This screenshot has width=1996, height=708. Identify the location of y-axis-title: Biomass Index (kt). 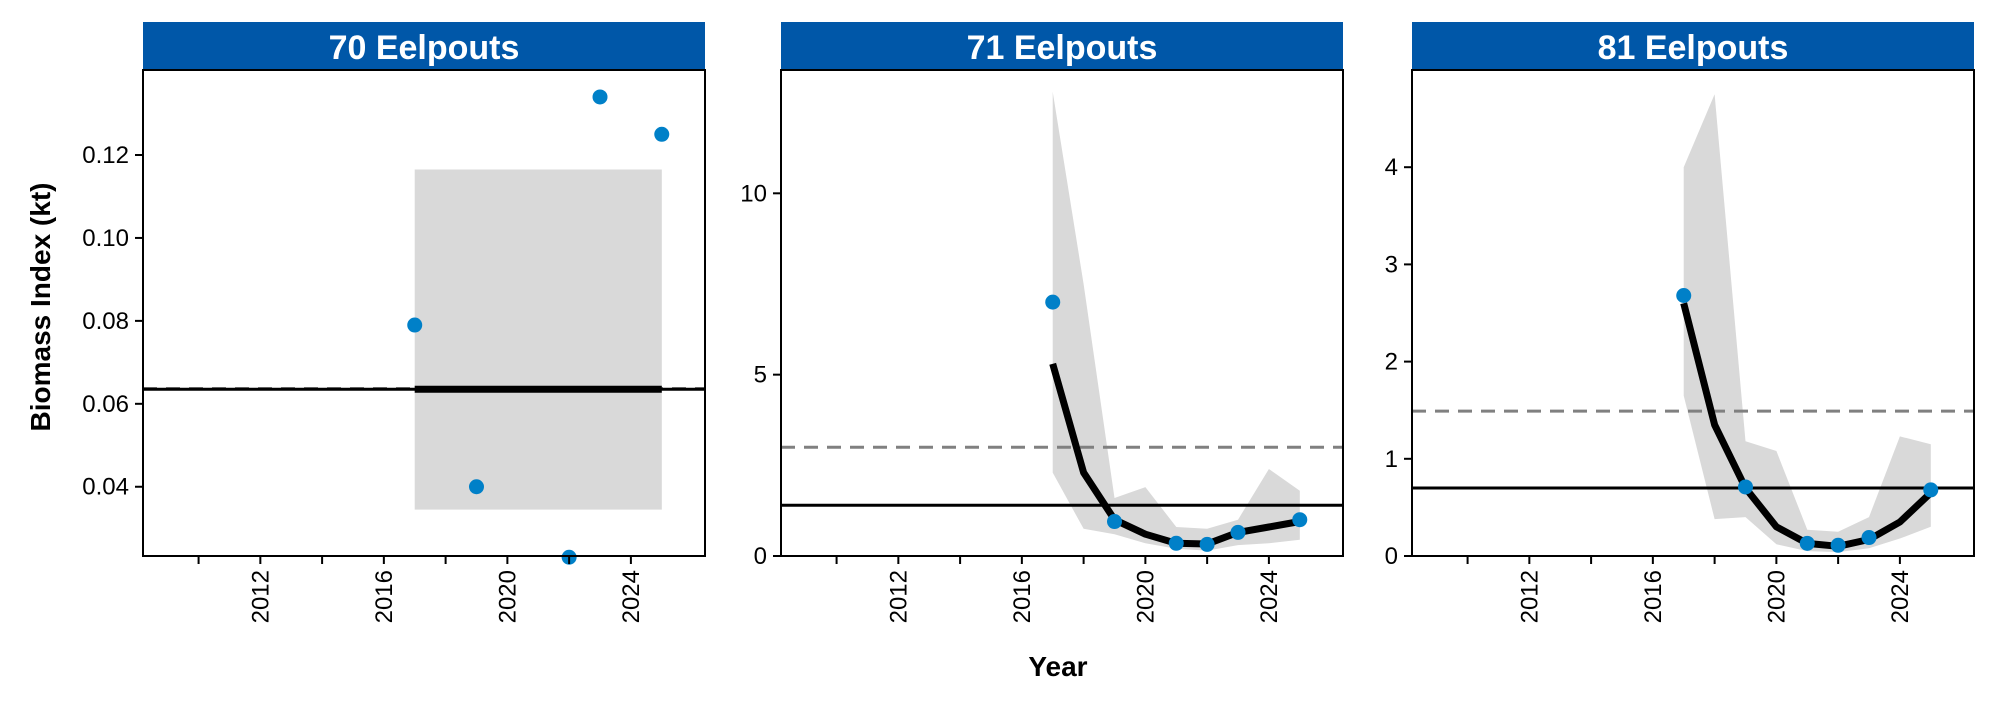
(40, 307).